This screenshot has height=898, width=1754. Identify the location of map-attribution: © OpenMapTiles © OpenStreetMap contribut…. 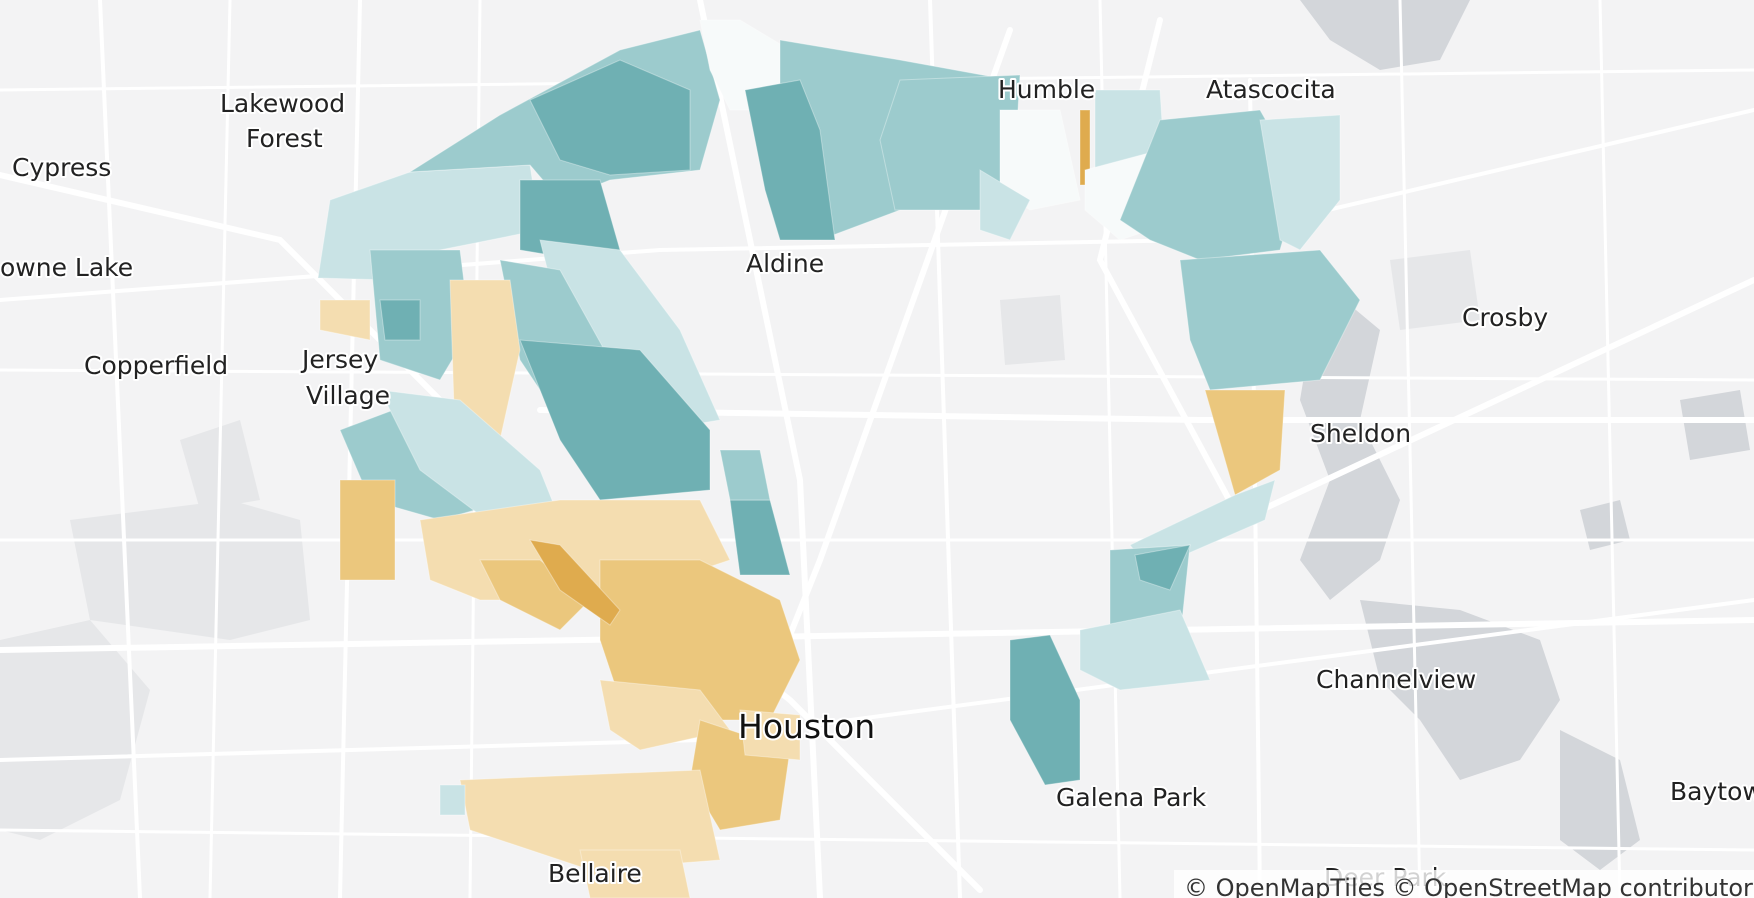
(1464, 884).